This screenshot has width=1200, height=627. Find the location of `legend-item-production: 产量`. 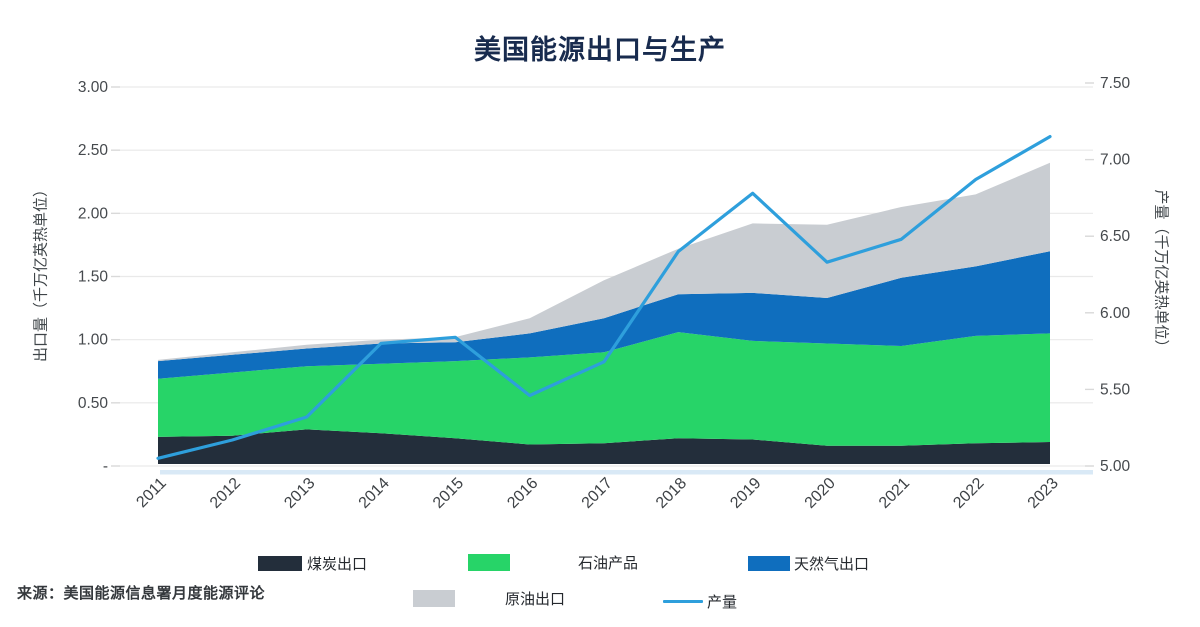

legend-item-production: 产量 is located at coordinates (700, 601).